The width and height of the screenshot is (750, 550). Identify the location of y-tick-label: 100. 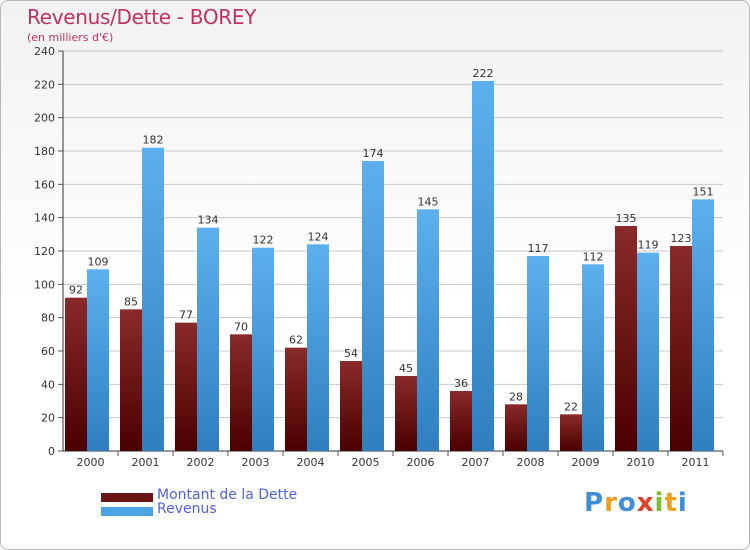
(44, 284).